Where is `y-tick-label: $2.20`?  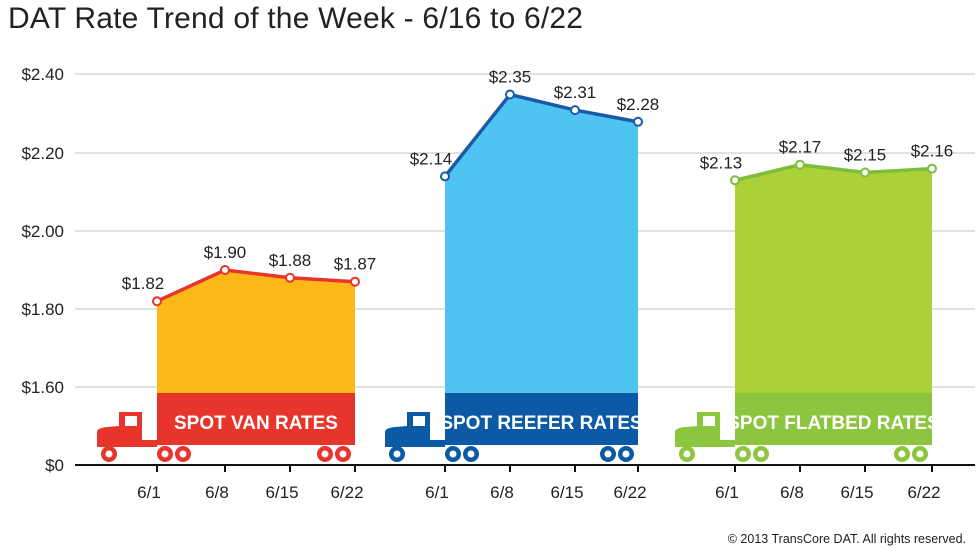
y-tick-label: $2.20 is located at coordinates (42, 153).